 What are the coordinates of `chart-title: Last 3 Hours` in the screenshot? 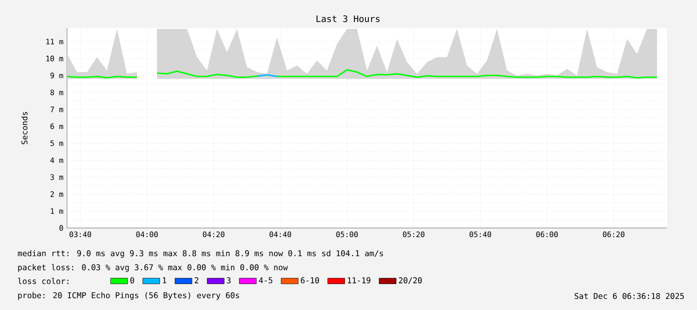 It's located at (348, 18).